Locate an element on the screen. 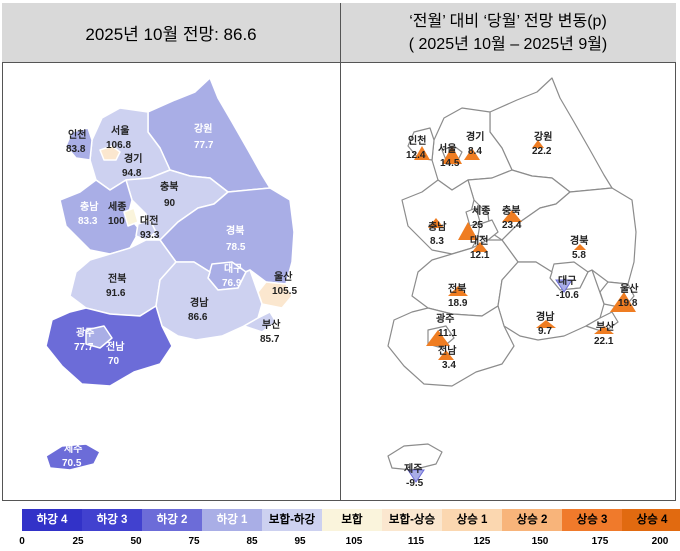  right-region-jeonnam is located at coordinates (451, 346).